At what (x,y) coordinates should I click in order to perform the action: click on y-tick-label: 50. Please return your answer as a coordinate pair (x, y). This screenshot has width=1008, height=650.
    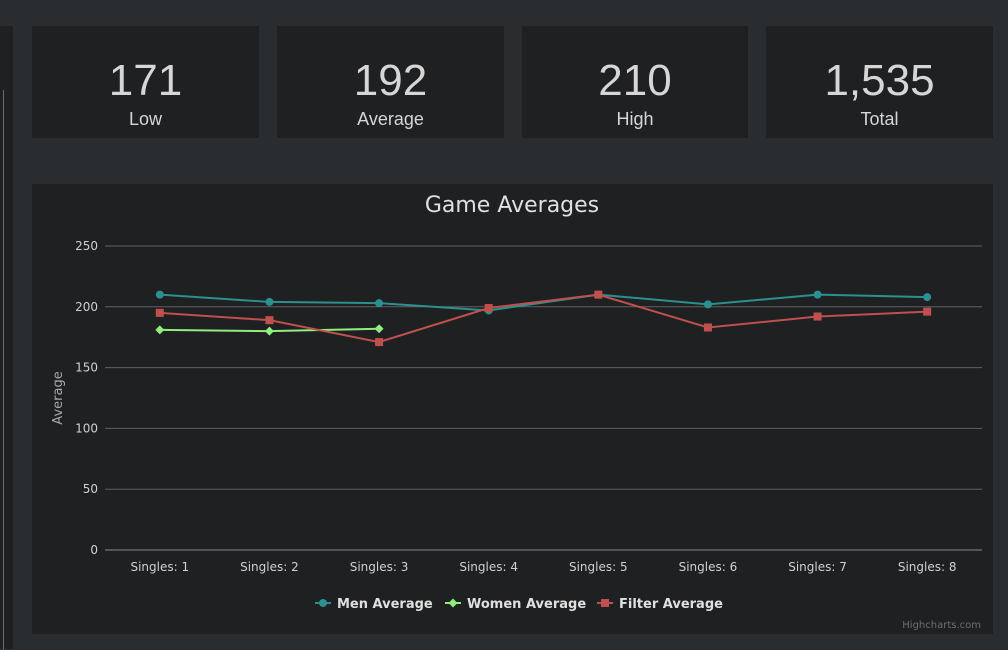
    Looking at the image, I should click on (90, 489).